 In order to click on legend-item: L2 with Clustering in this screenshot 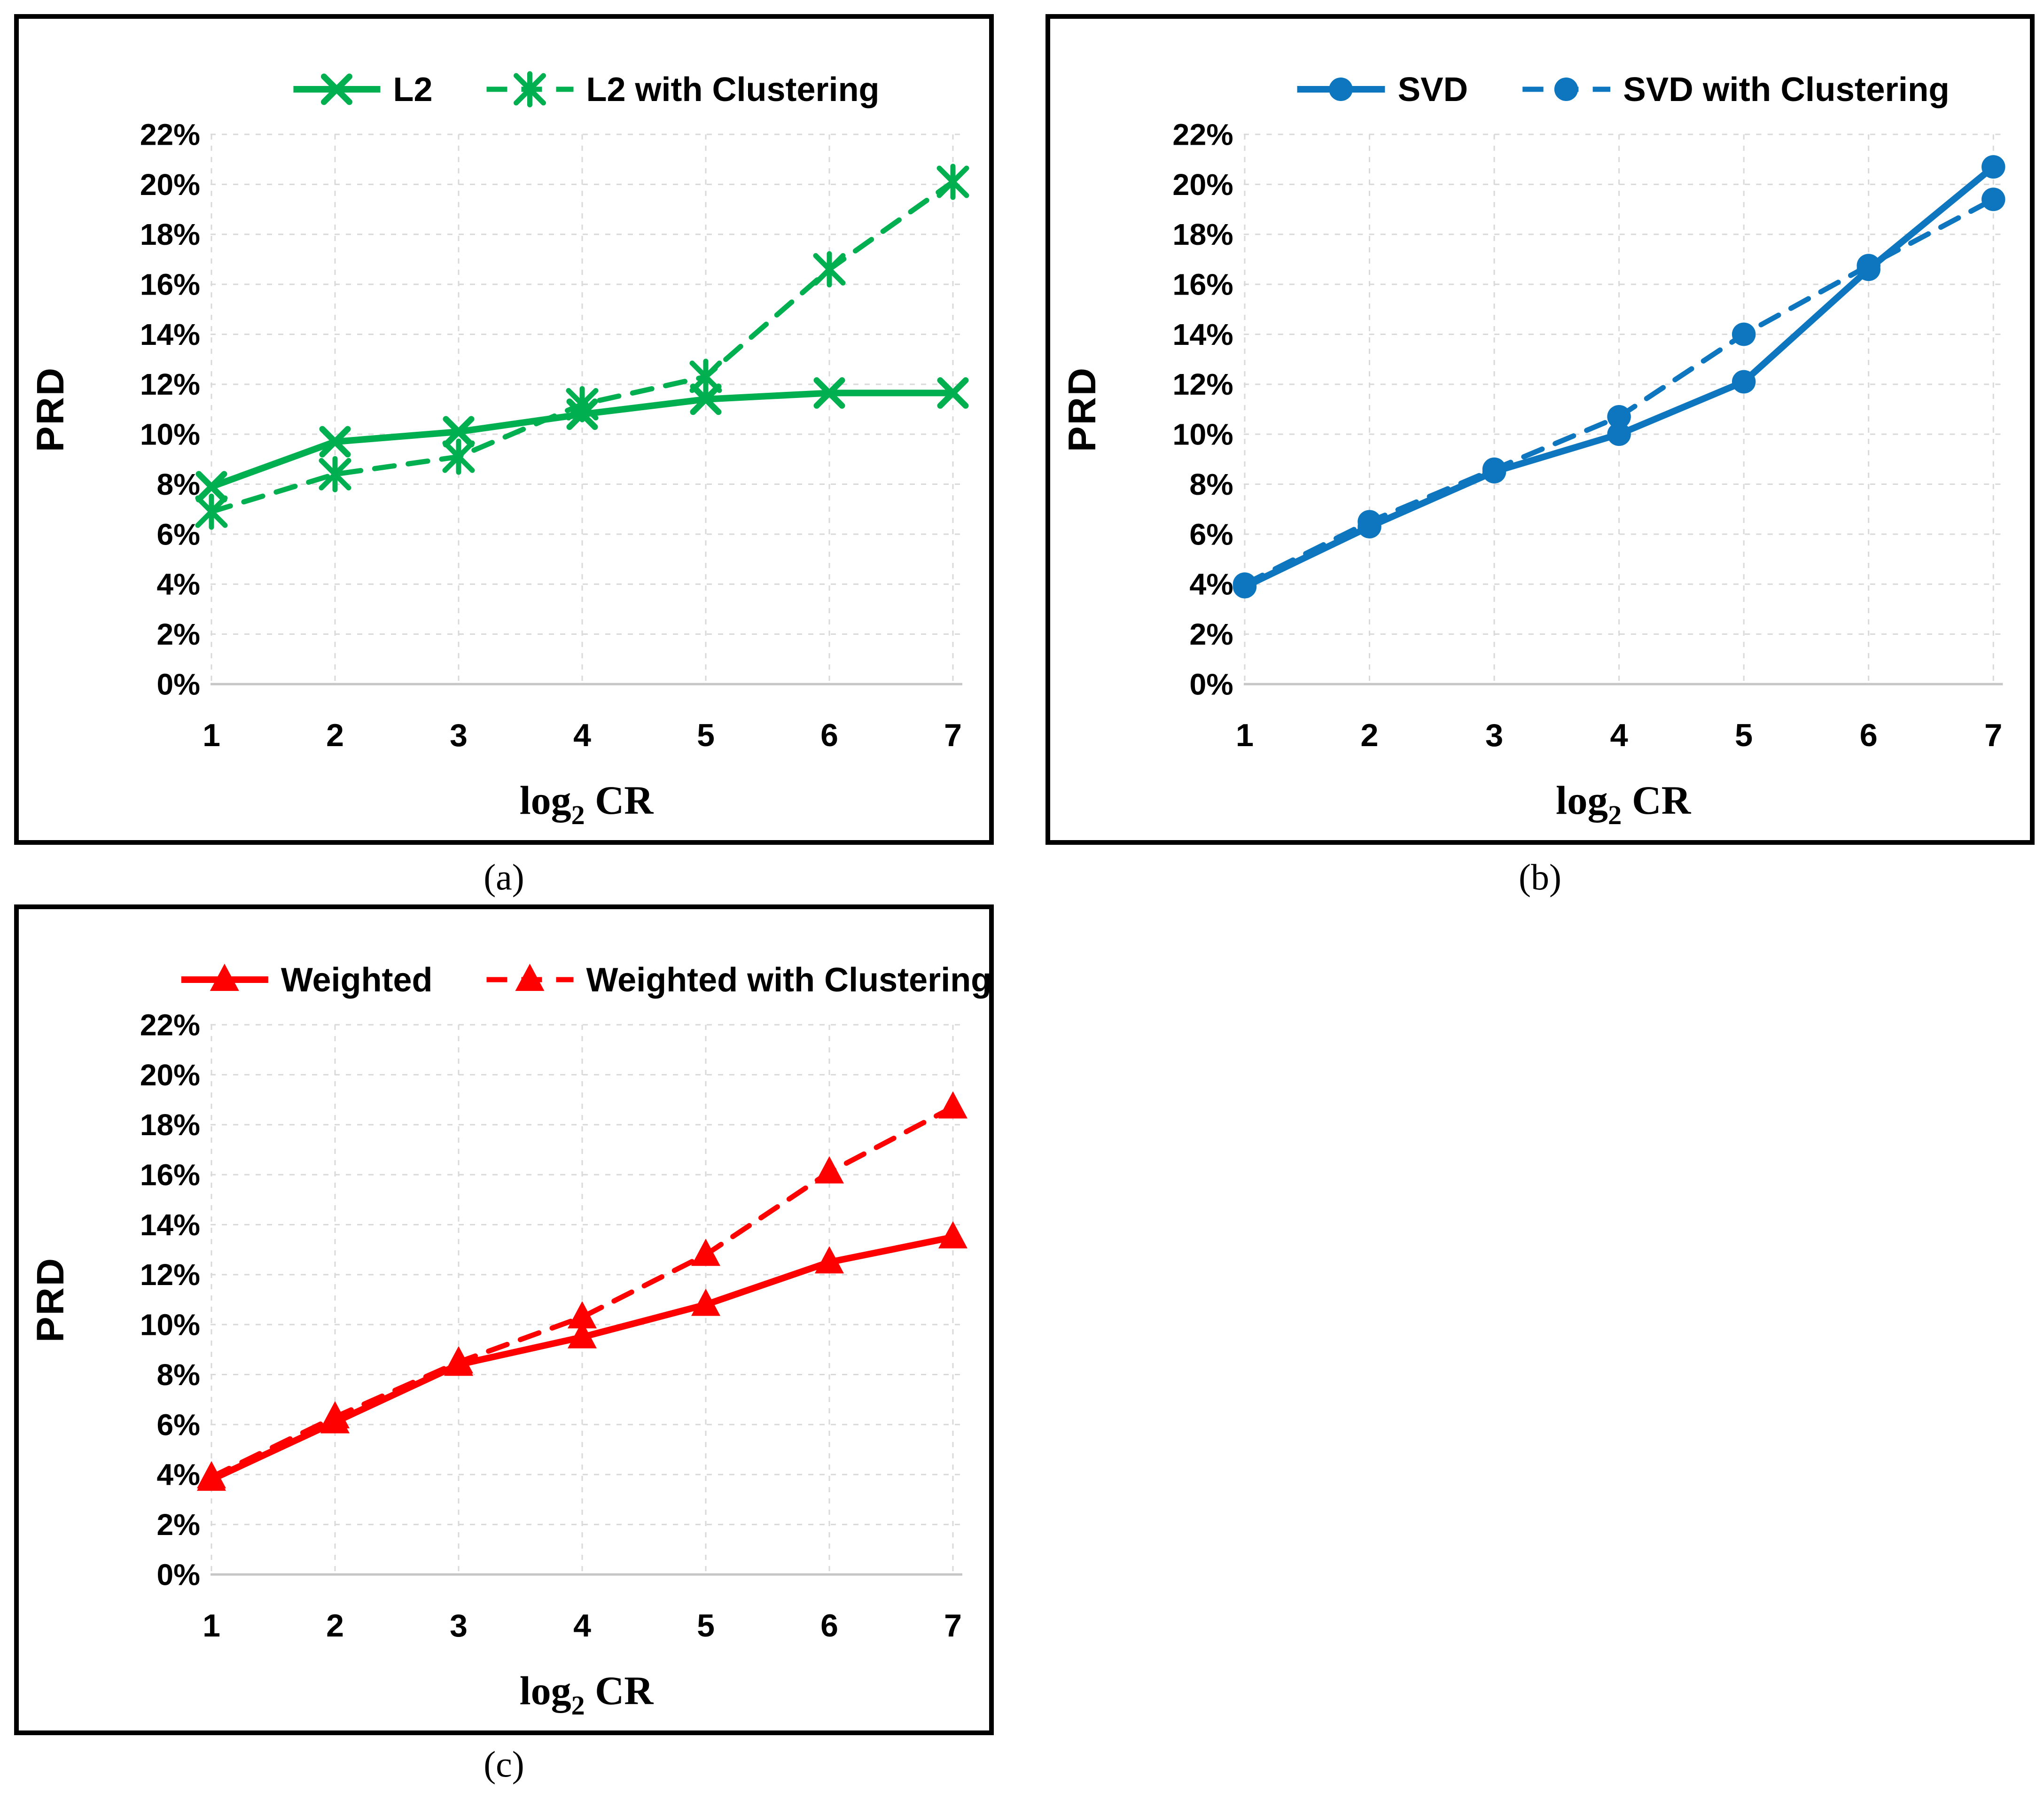, I will do `click(683, 90)`.